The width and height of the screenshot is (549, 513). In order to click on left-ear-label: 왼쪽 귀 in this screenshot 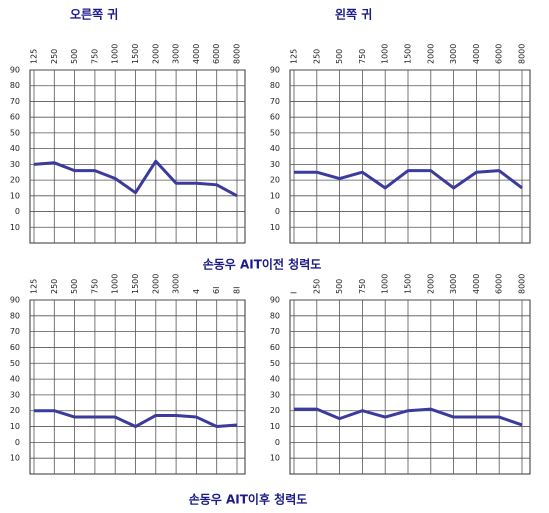, I will do `click(353, 14)`.